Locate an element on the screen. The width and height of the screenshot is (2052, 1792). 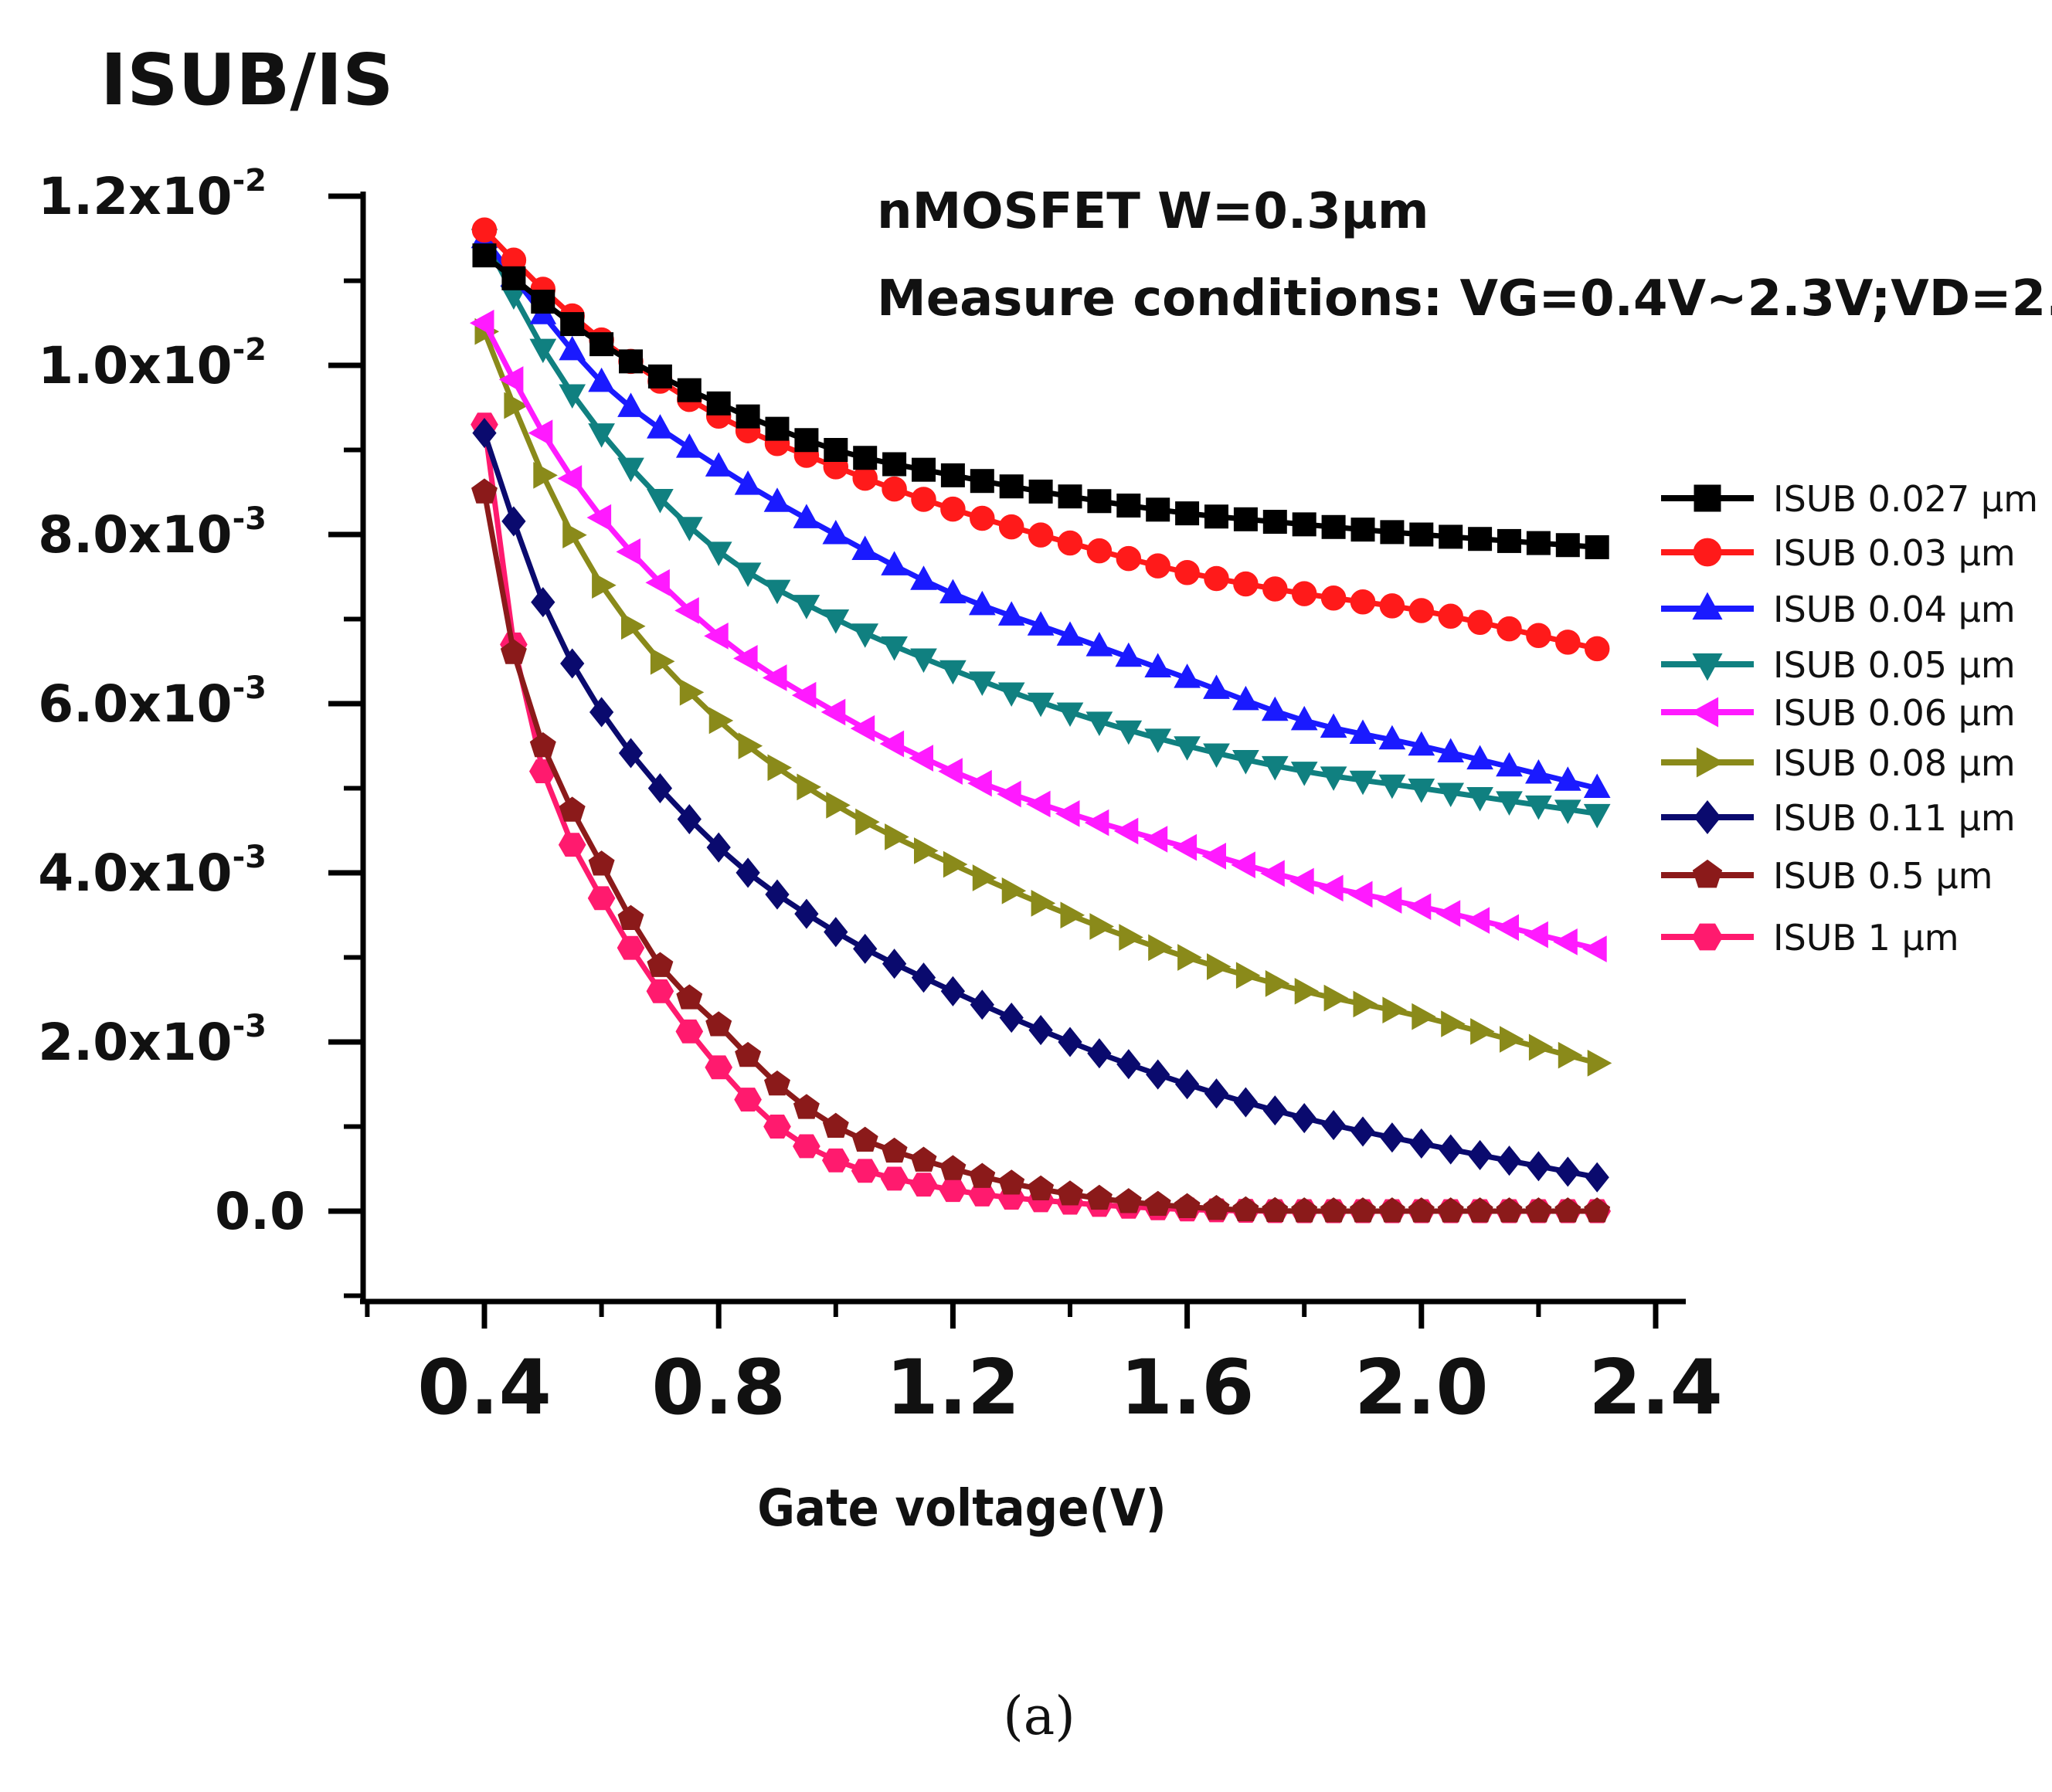
legend-label: ISUB 0.06 µm is located at coordinates (1894, 713).